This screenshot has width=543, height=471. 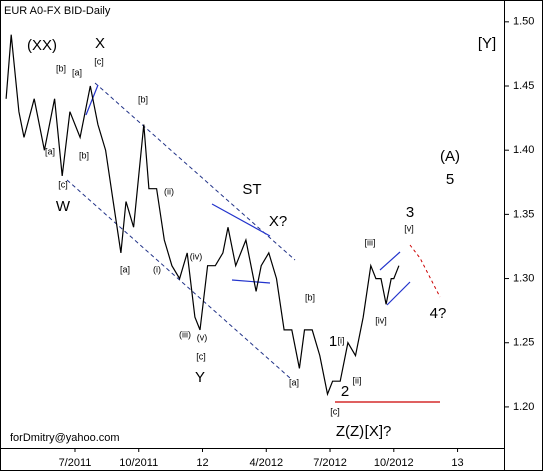 I want to click on footer: forDmitry@yahoo.com, so click(x=65, y=438).